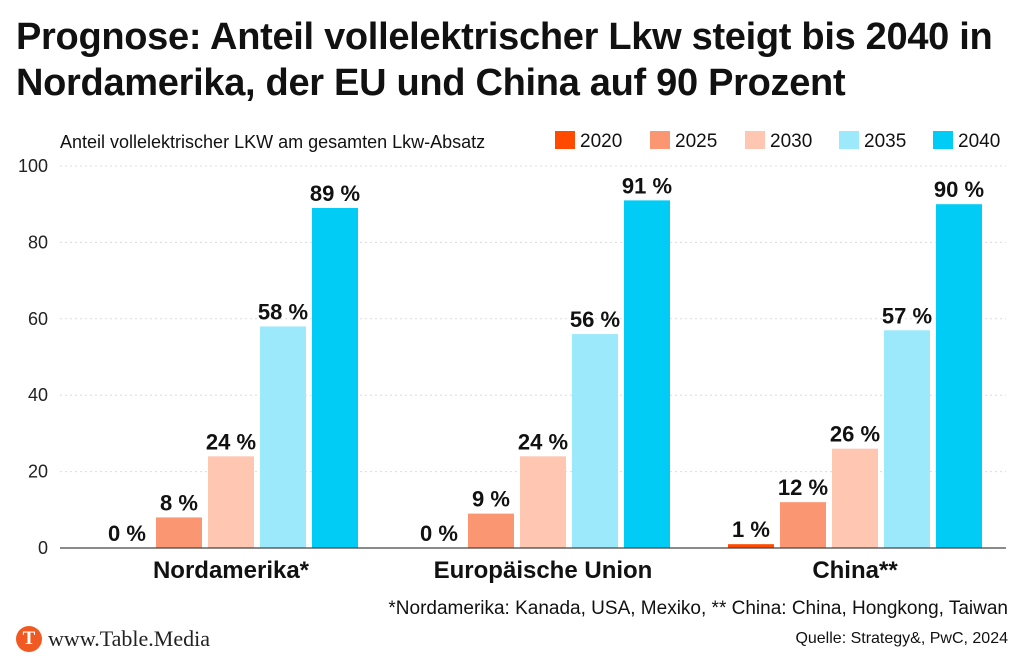 The image size is (1024, 667). What do you see at coordinates (33, 166) in the screenshot?
I see `y-tick-label: 100` at bounding box center [33, 166].